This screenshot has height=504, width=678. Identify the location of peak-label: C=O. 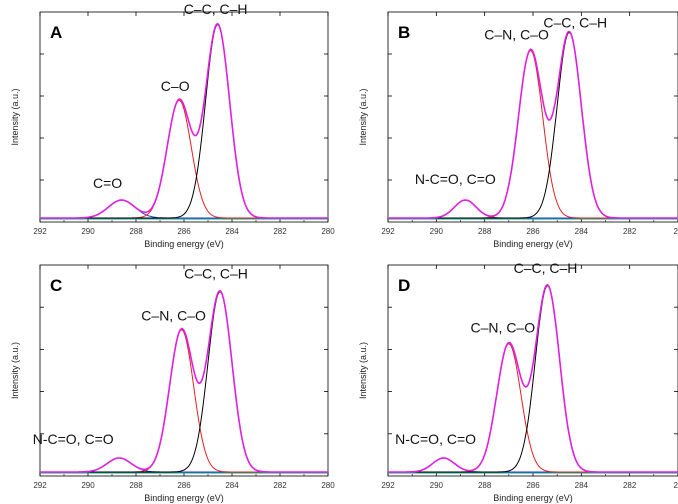
(107, 183).